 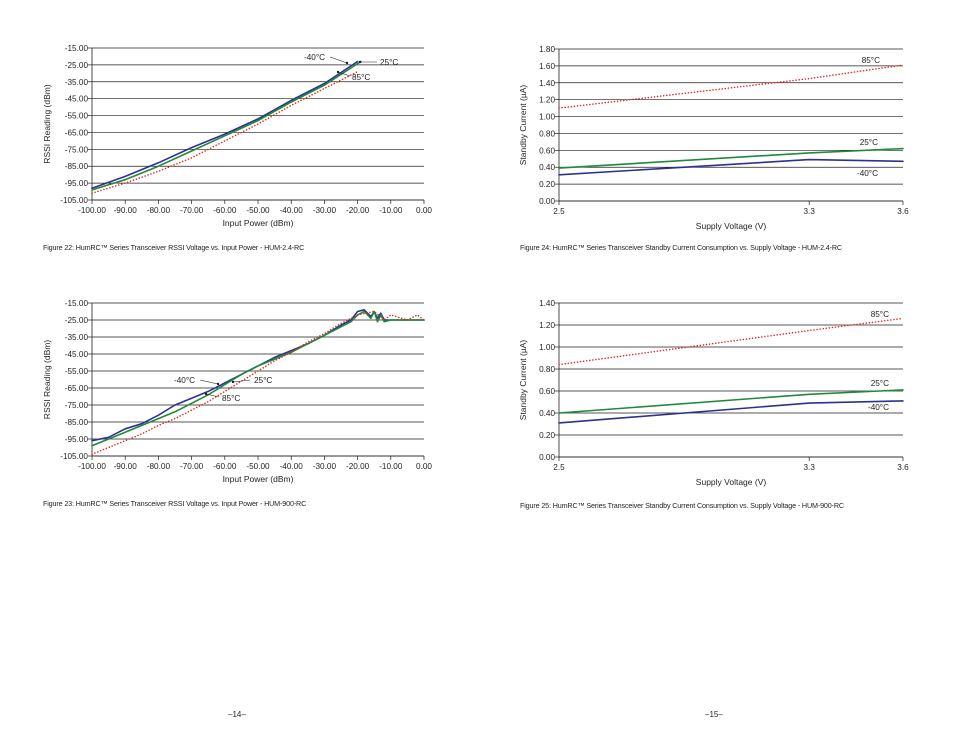 I want to click on y-tick-label: 1.80, so click(x=547, y=49).